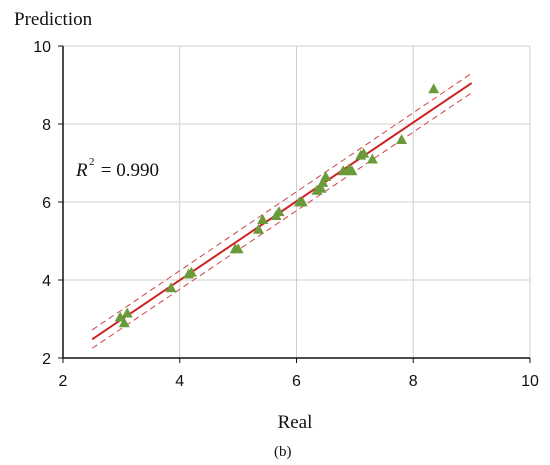 The image size is (550, 465). I want to click on x-tick-labels: 2 4 6 8 10, so click(299, 381).